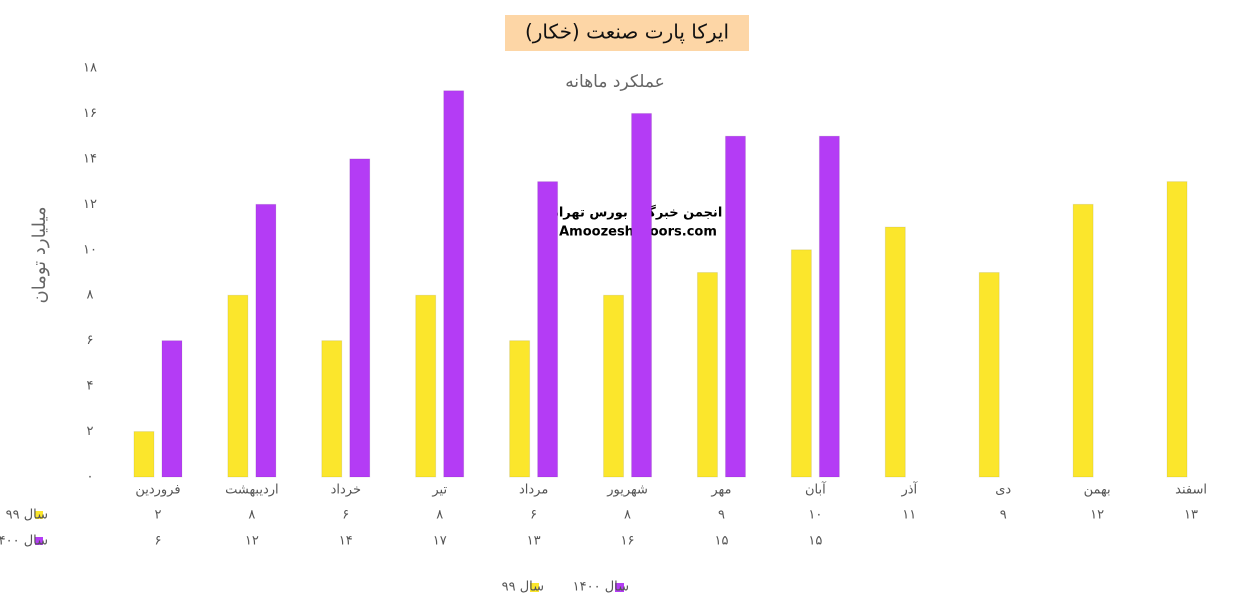 The height and width of the screenshot is (616, 1253). I want to click on title-box, so click(627, 33).